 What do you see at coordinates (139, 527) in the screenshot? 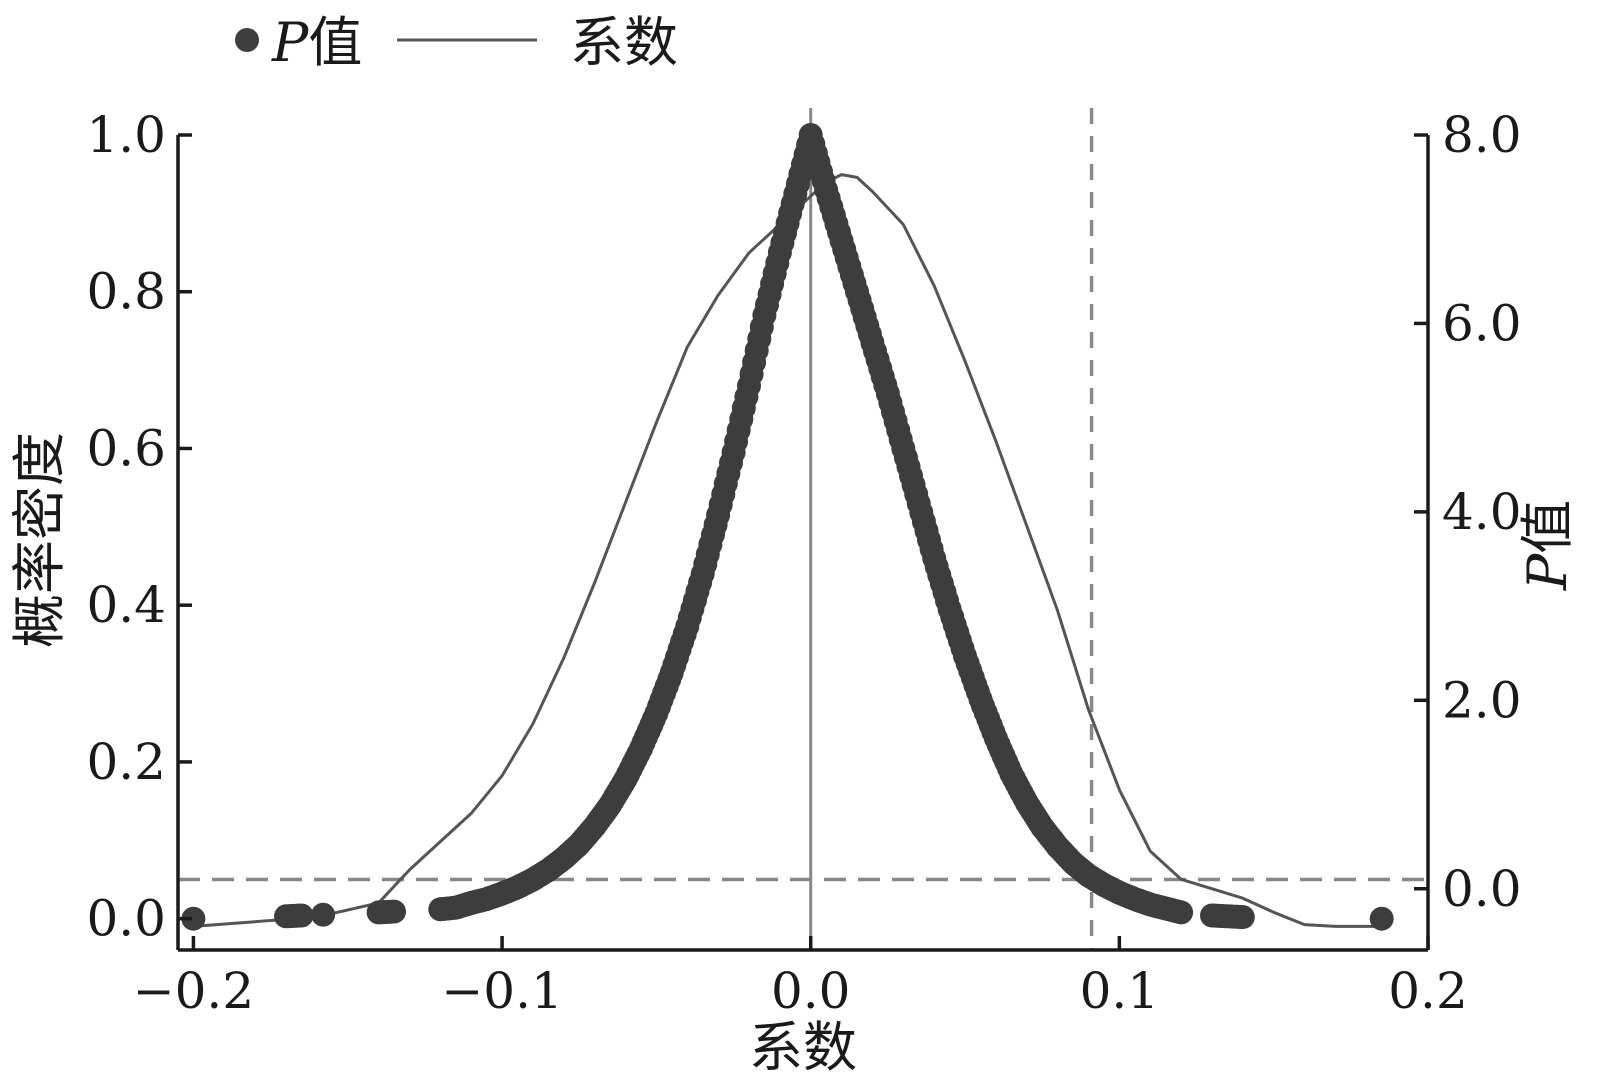
I see `y-axis-left-ticks: 0.0 0.2 0.4 0.6 0.8 1.0` at bounding box center [139, 527].